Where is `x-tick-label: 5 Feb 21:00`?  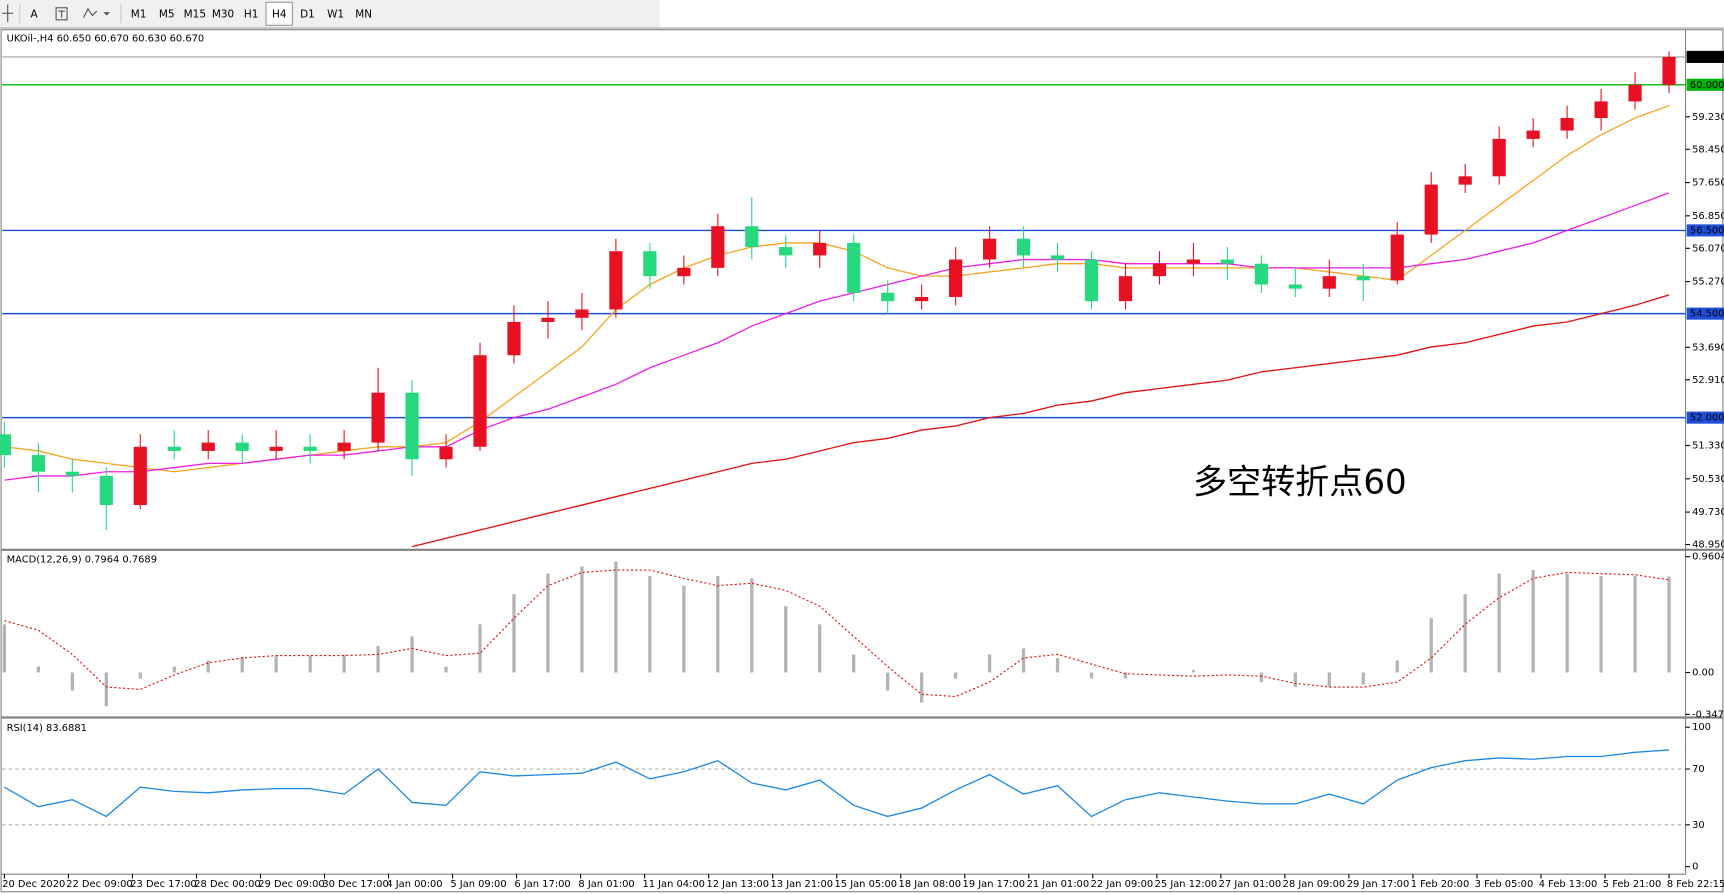
x-tick-label: 5 Feb 21:00 is located at coordinates (1632, 884).